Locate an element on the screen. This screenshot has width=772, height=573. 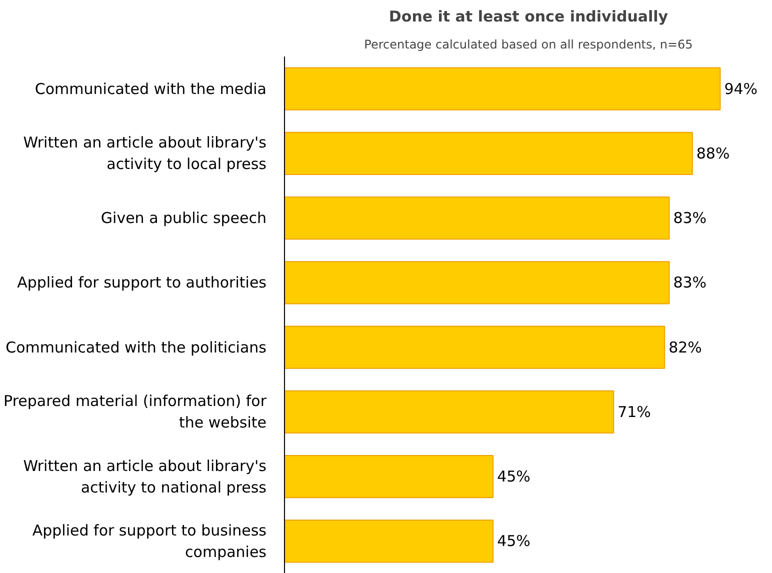
y-tick-label: Communicated with the media is located at coordinates (150, 89).